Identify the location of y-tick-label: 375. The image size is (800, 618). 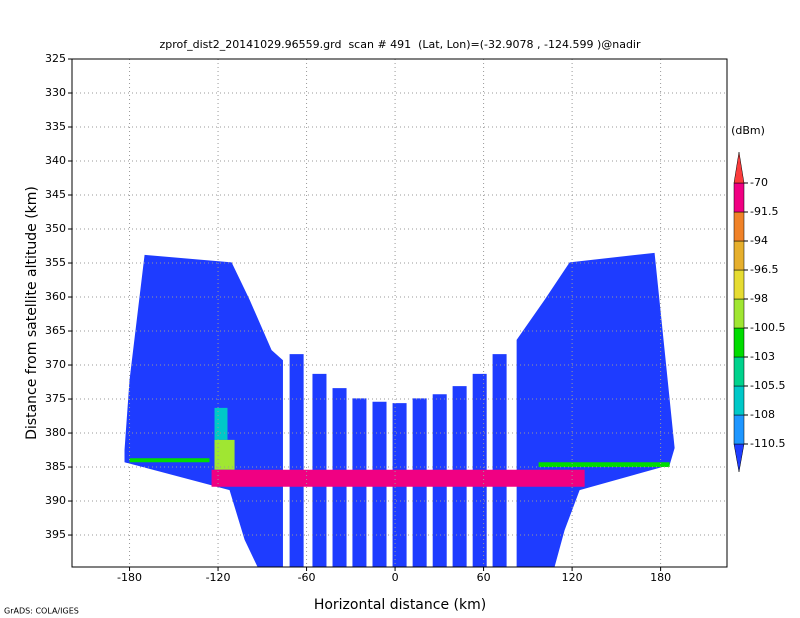
(55, 398).